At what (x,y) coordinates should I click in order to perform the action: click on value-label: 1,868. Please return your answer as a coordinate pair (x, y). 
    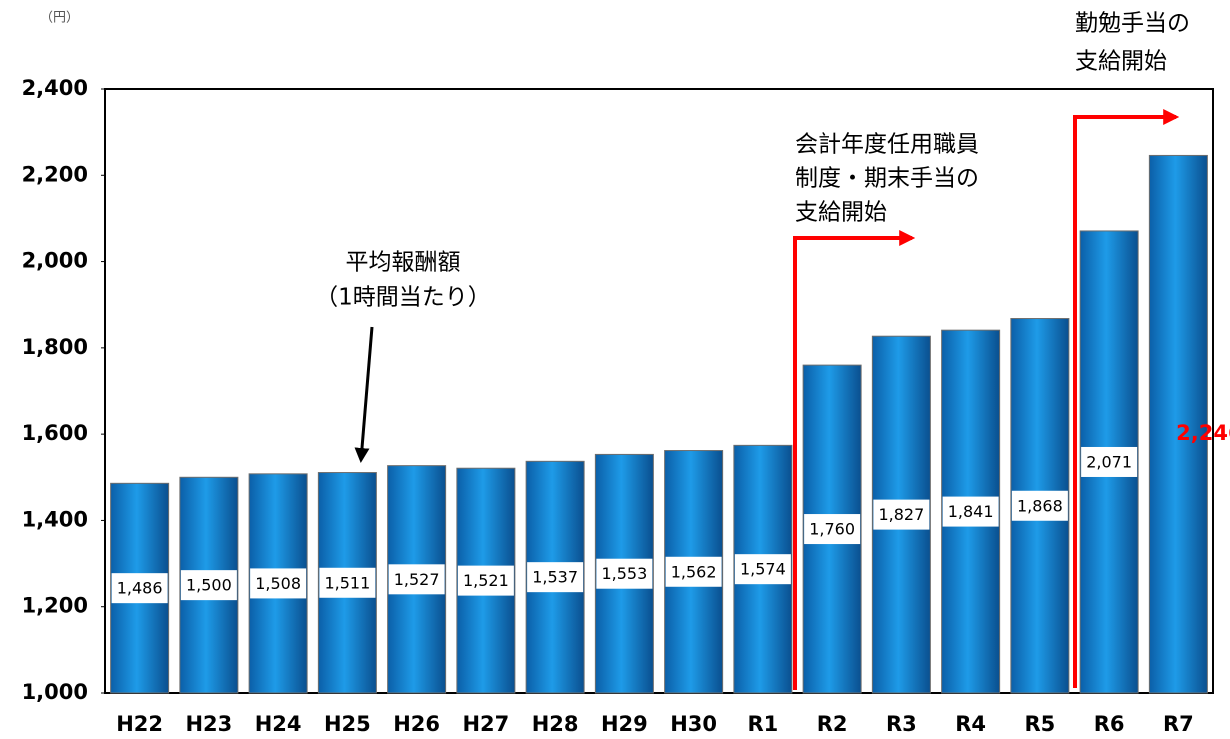
    Looking at the image, I should click on (1040, 505).